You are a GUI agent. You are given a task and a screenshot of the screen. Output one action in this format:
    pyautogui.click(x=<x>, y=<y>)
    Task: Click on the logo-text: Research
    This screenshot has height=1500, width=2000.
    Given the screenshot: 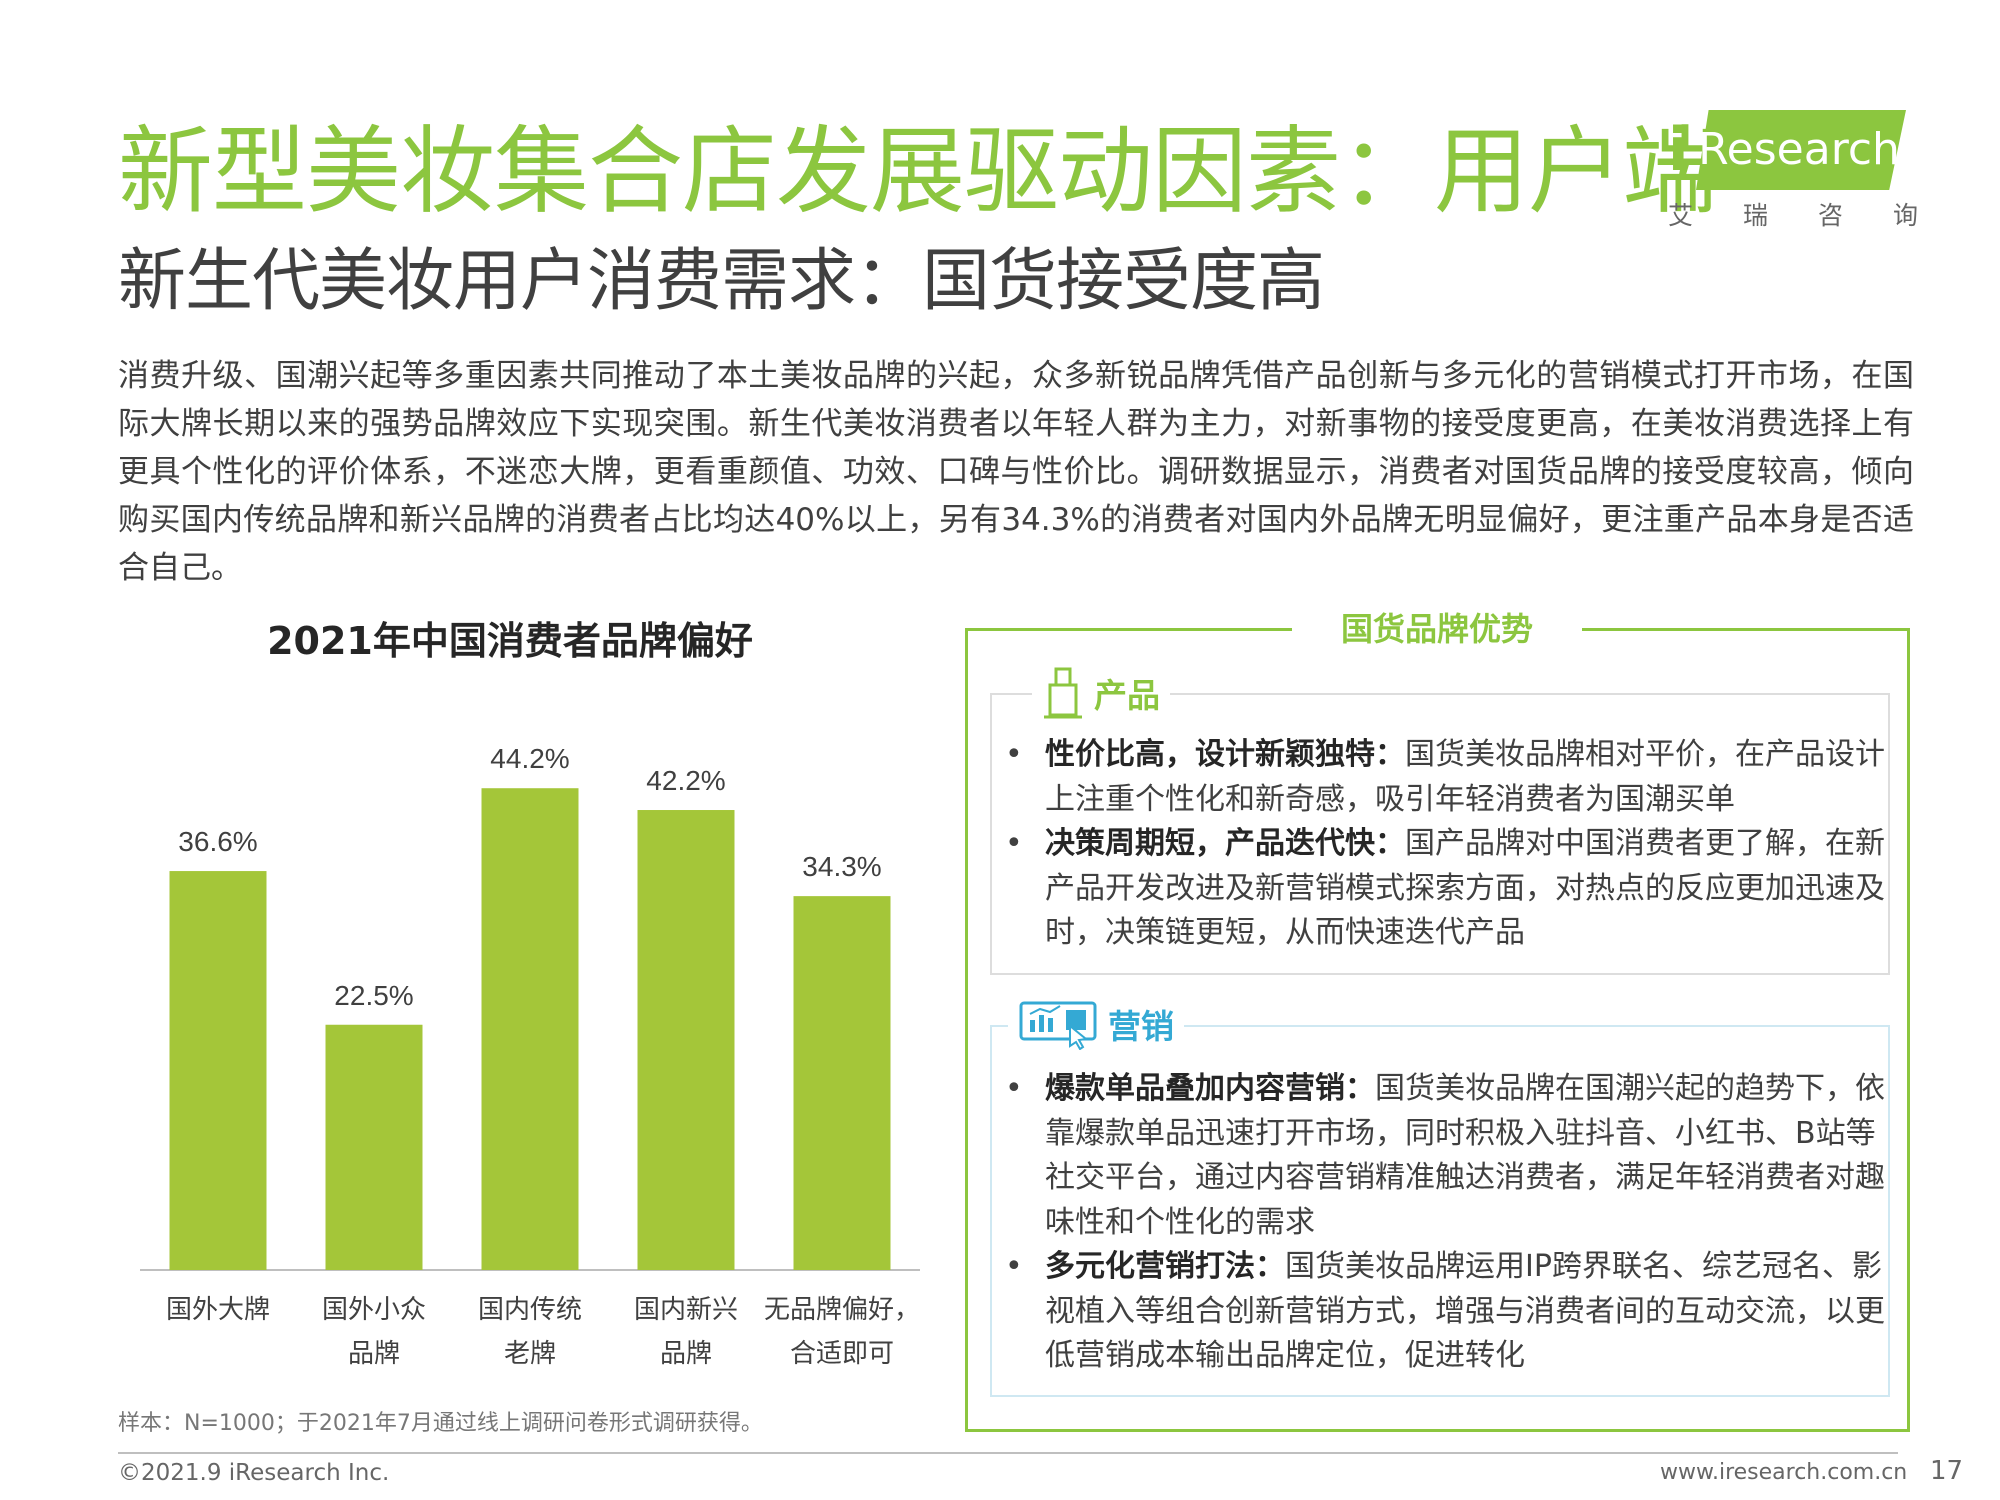 What is the action you would take?
    pyautogui.click(x=1799, y=149)
    